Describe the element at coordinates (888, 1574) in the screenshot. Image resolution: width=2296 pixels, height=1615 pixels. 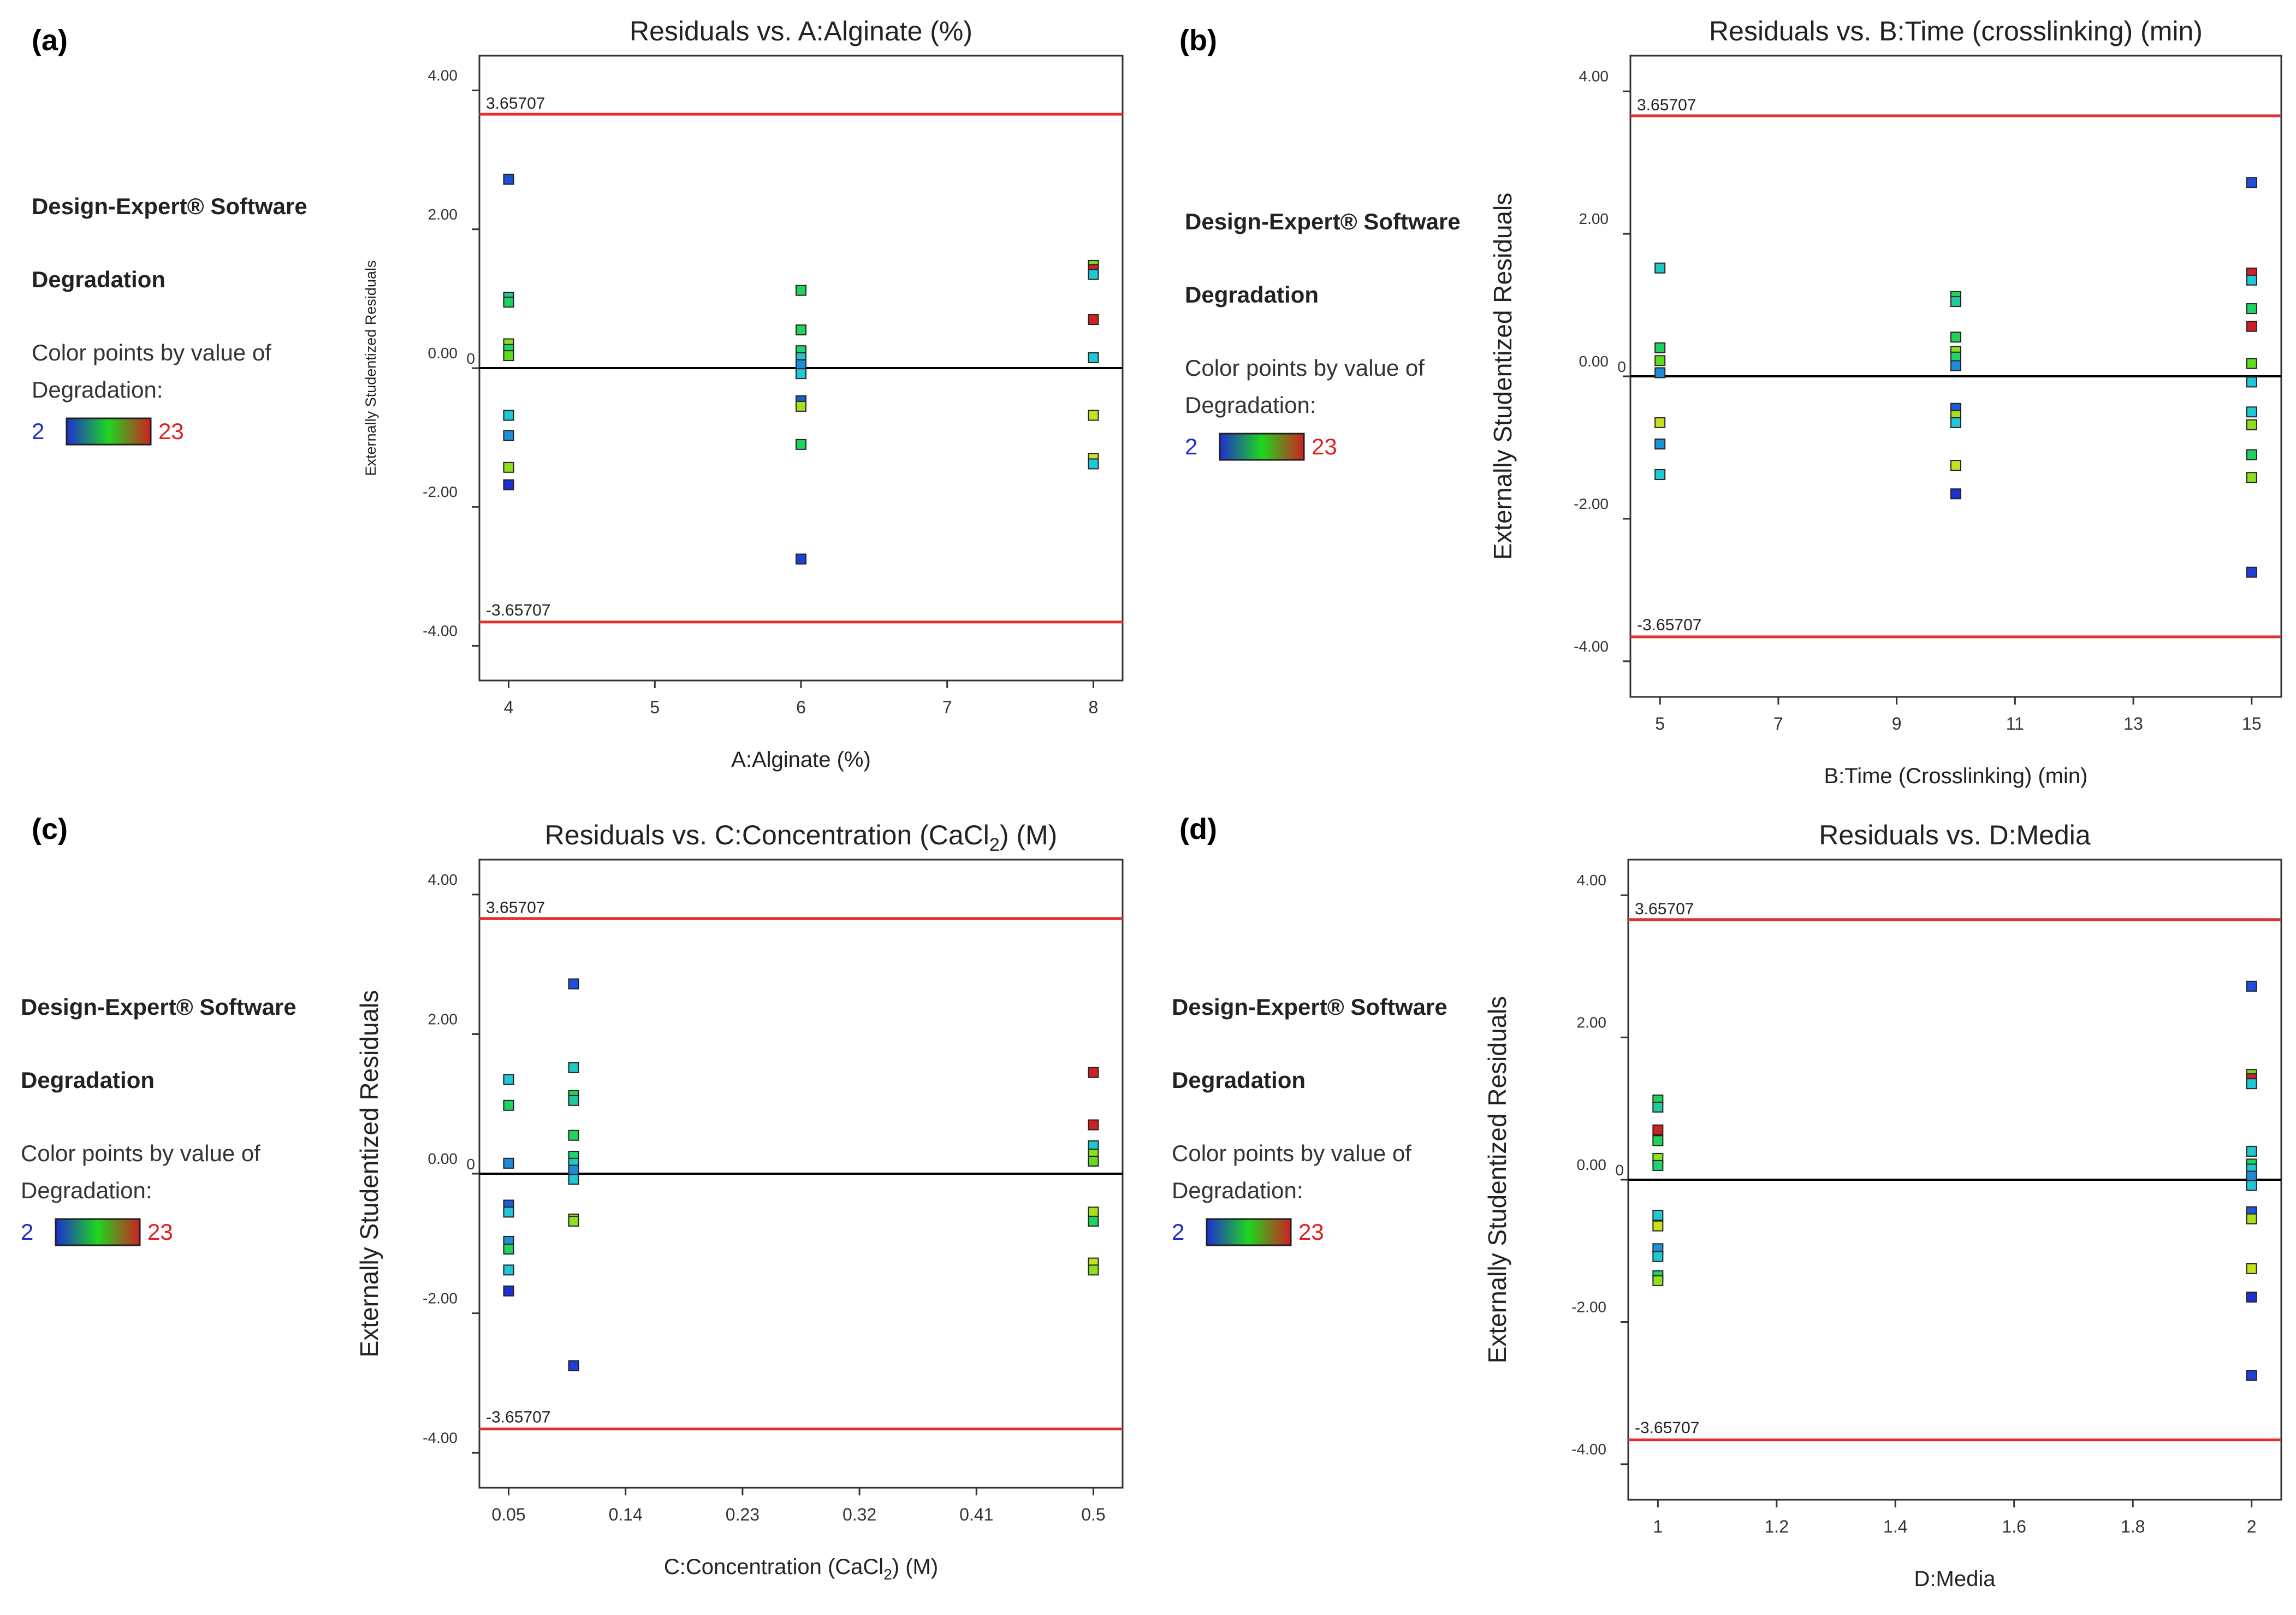
I see `x-axis-label-subscript: 2` at that location.